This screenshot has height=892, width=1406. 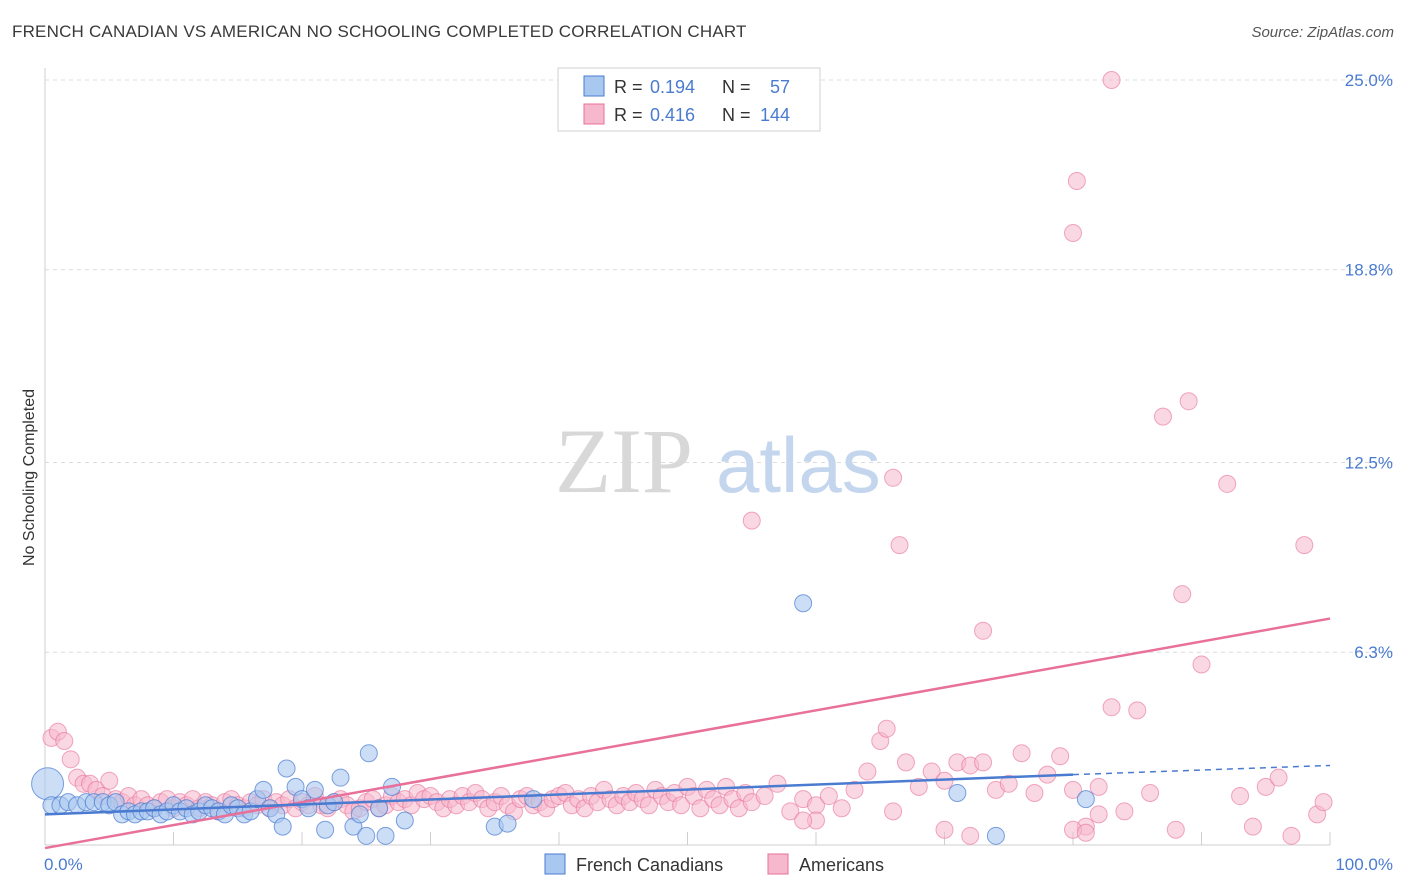 What do you see at coordinates (649, 865) in the screenshot?
I see `bottom-legend-label-0: French Canadians` at bounding box center [649, 865].